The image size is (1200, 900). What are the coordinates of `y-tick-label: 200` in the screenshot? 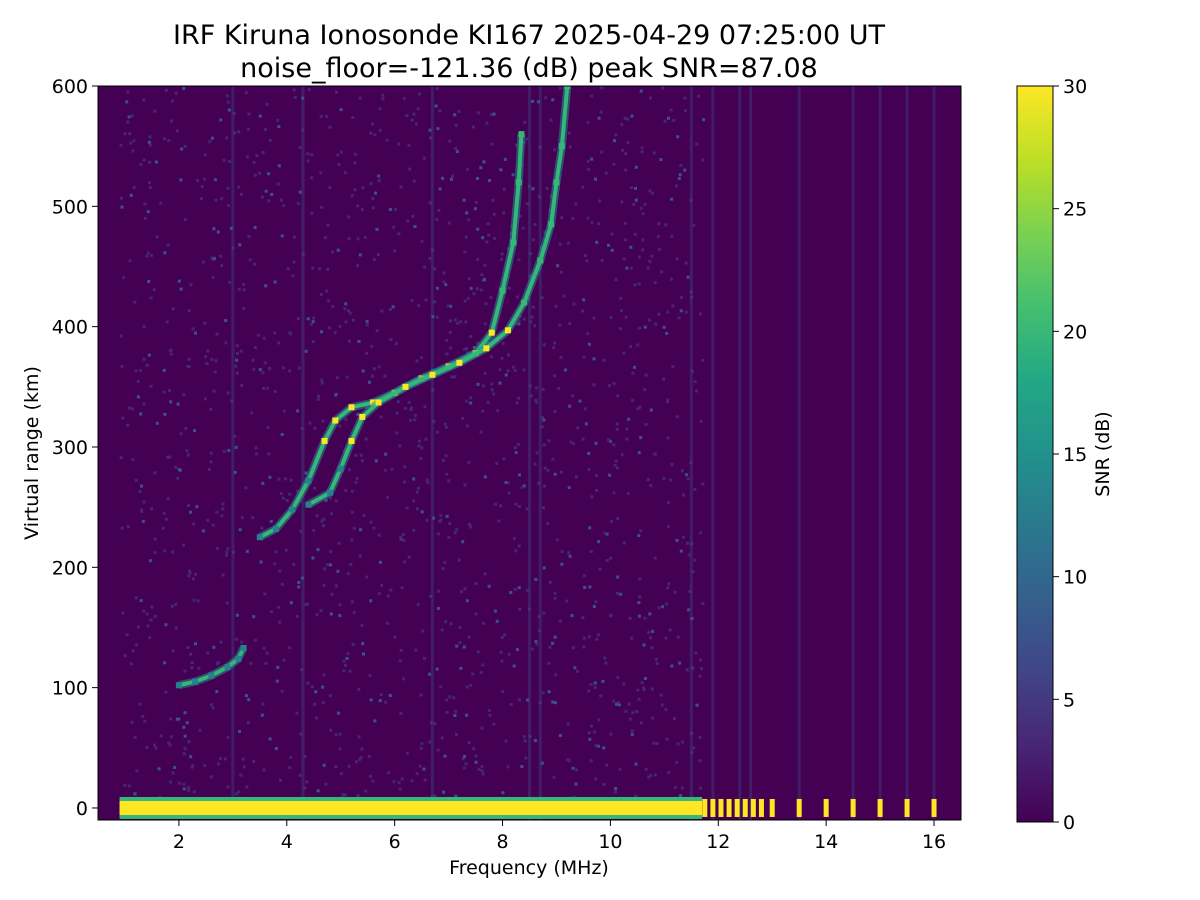 It's located at (70, 568).